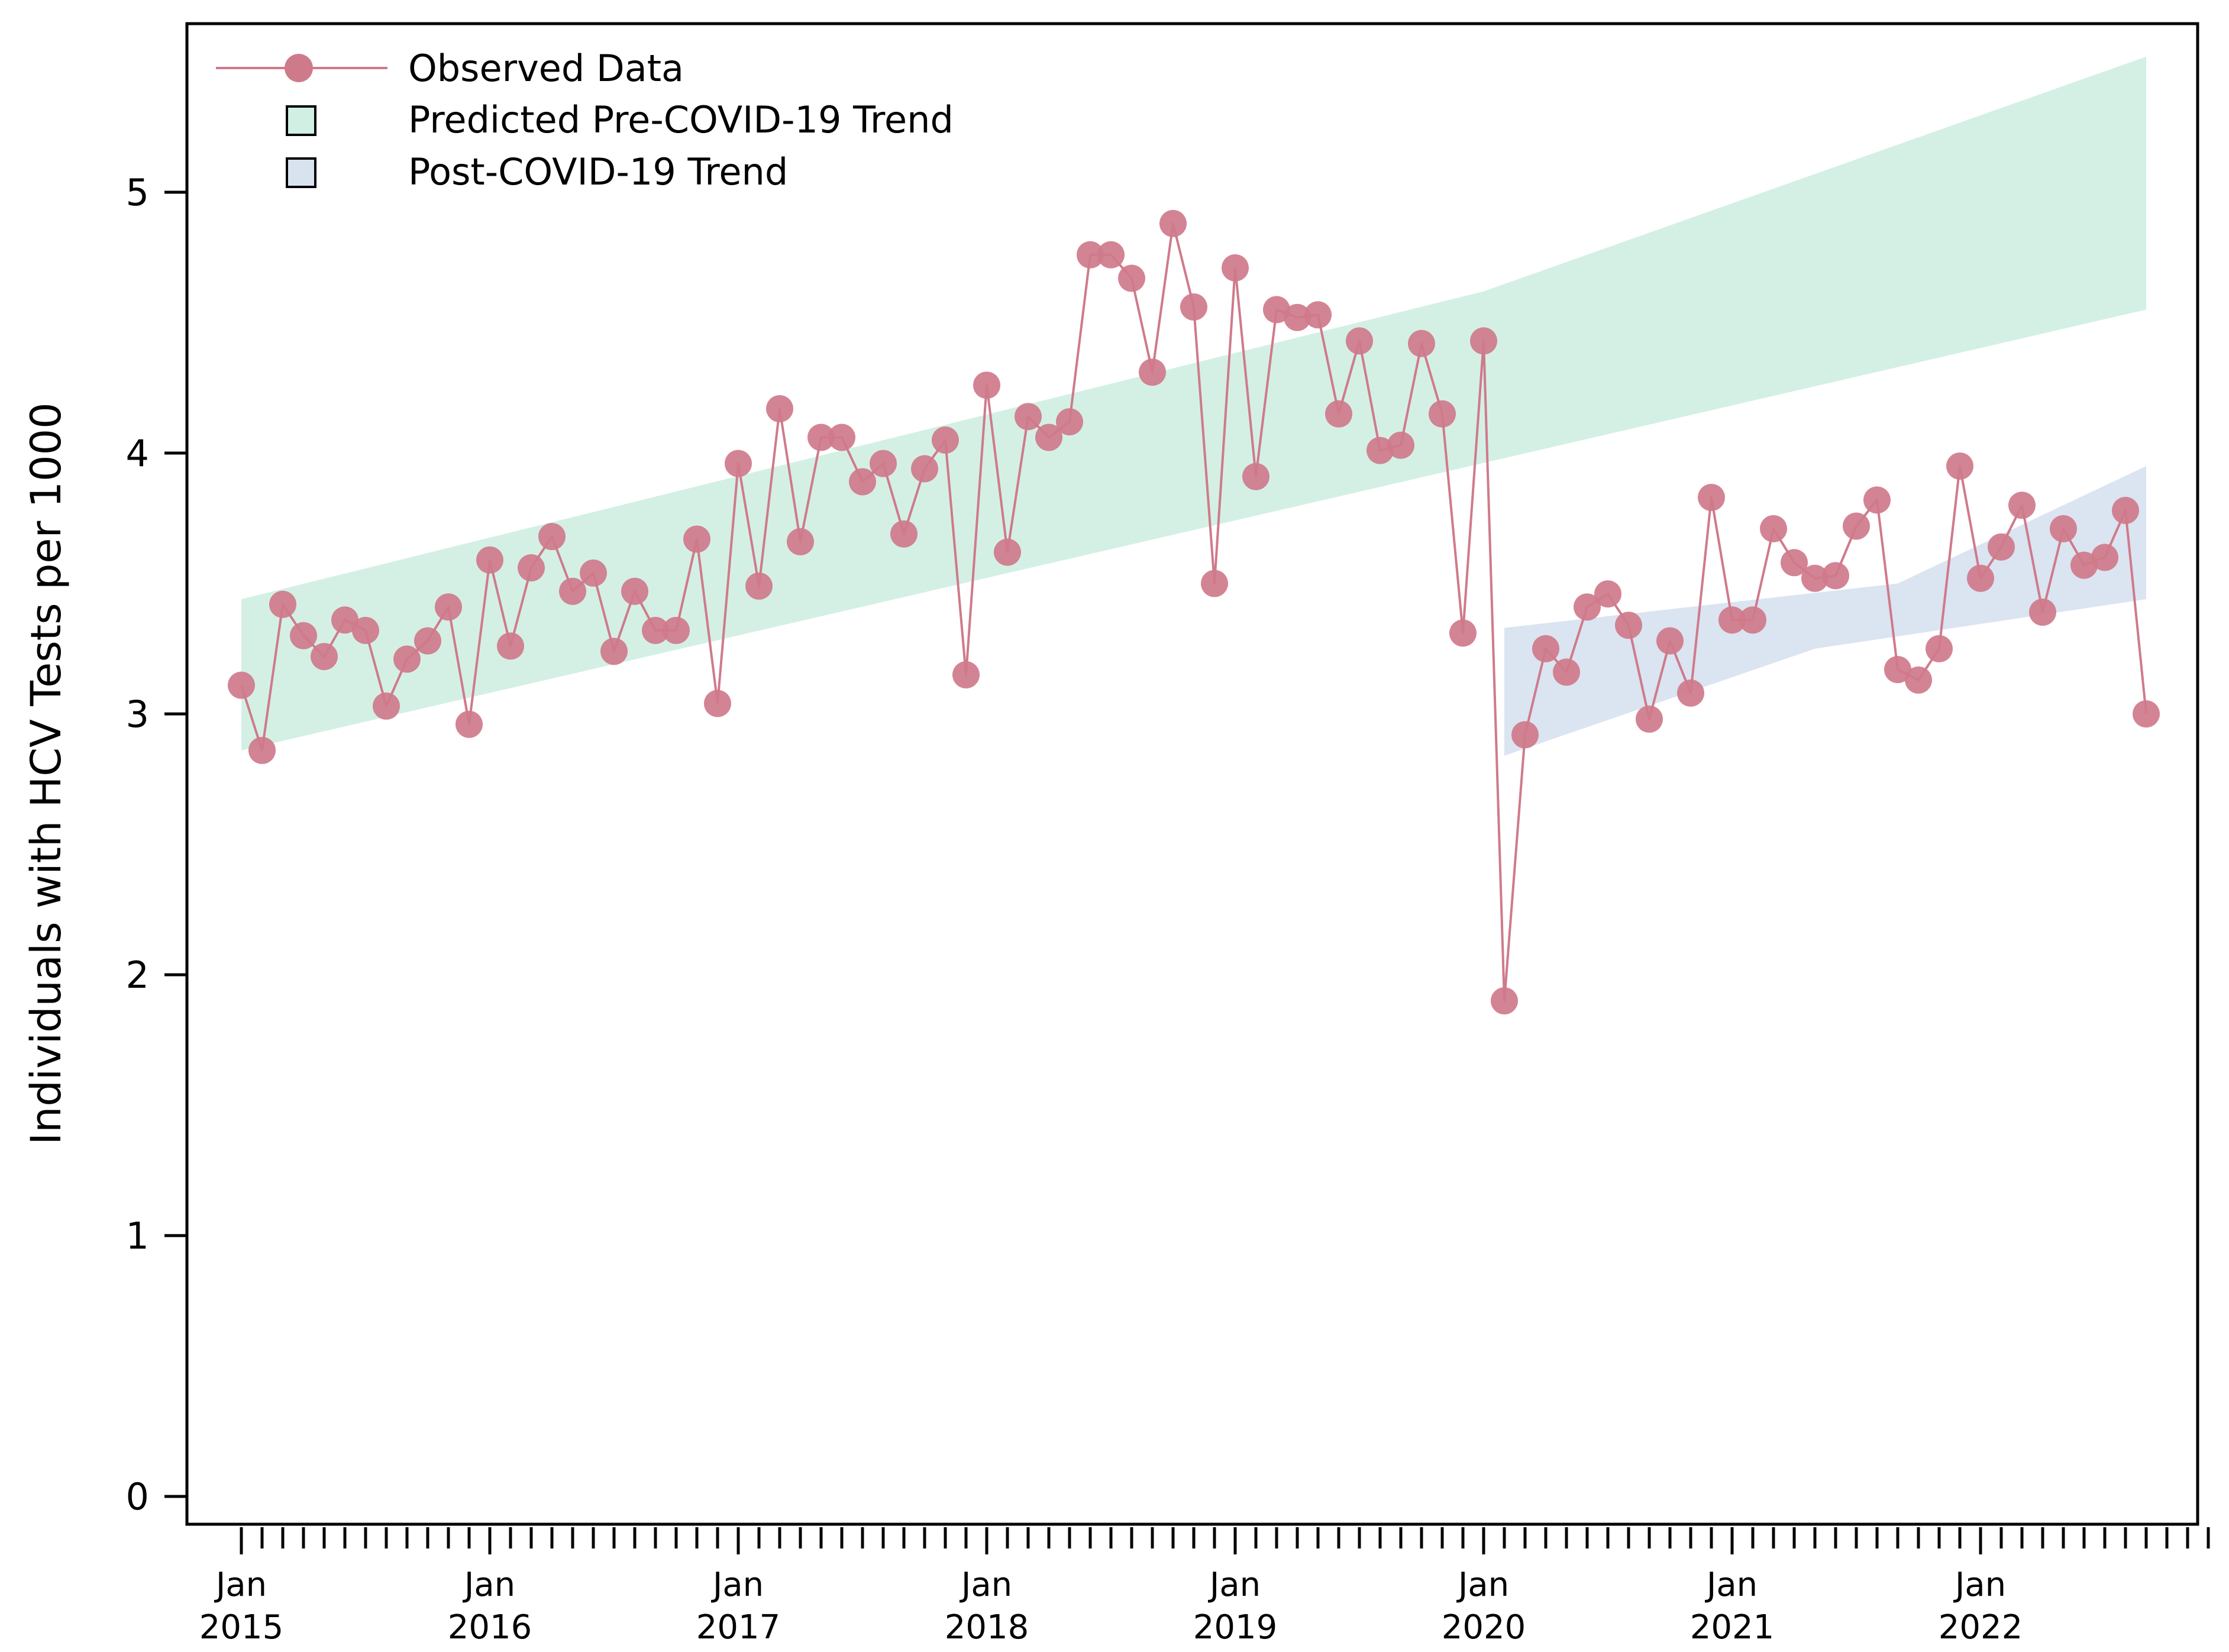 This screenshot has width=2229, height=1652. I want to click on y-tick-label: 1, so click(137, 1235).